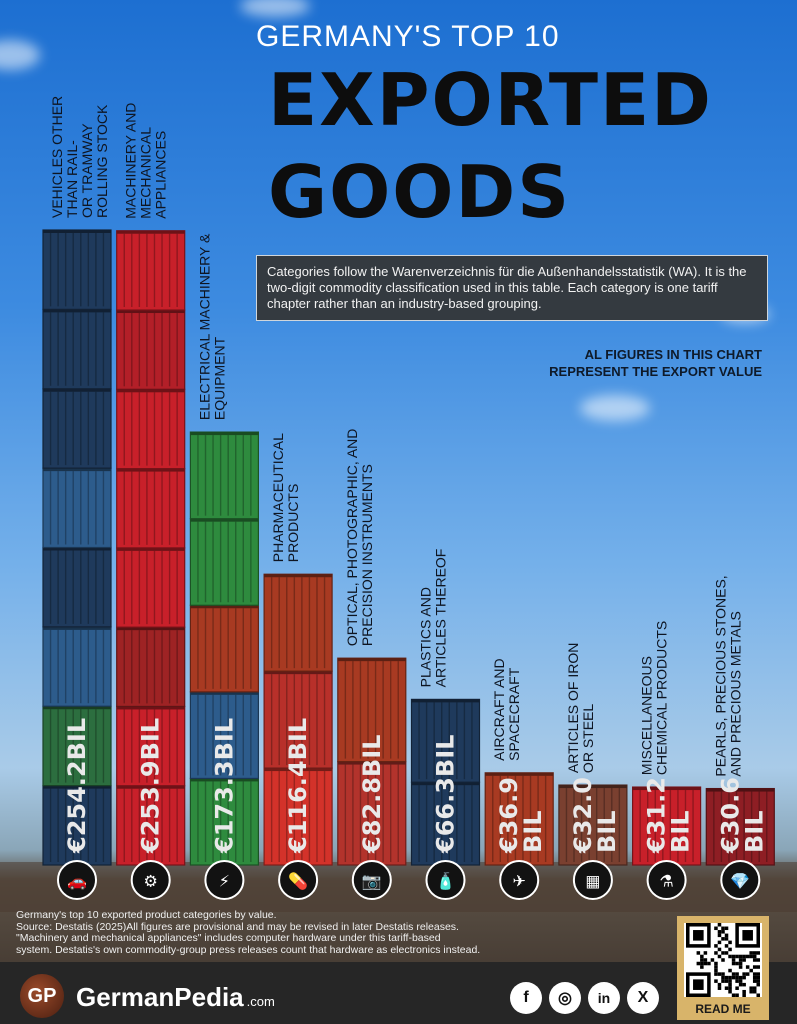 This screenshot has height=1024, width=797. I want to click on qr-code-graphic, so click(723, 960).